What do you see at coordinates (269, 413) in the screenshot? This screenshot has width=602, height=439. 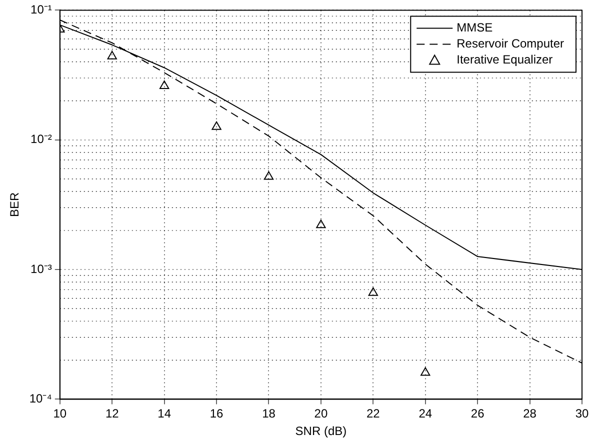 I see `x-tick-label: 18` at bounding box center [269, 413].